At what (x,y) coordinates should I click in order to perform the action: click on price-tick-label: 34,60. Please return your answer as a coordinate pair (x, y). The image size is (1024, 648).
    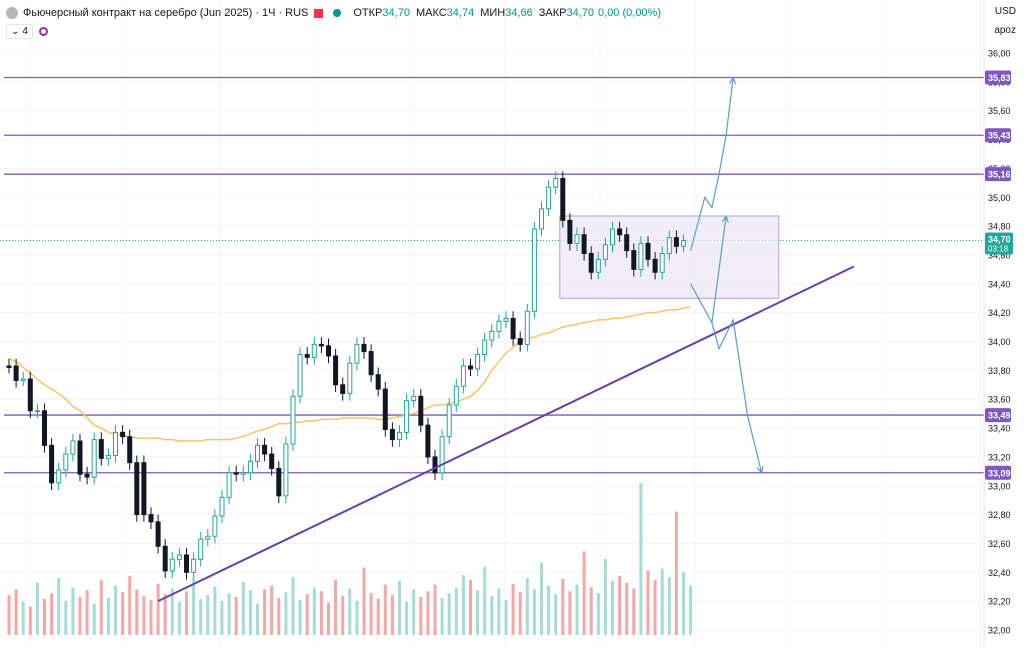
    Looking at the image, I should click on (999, 255).